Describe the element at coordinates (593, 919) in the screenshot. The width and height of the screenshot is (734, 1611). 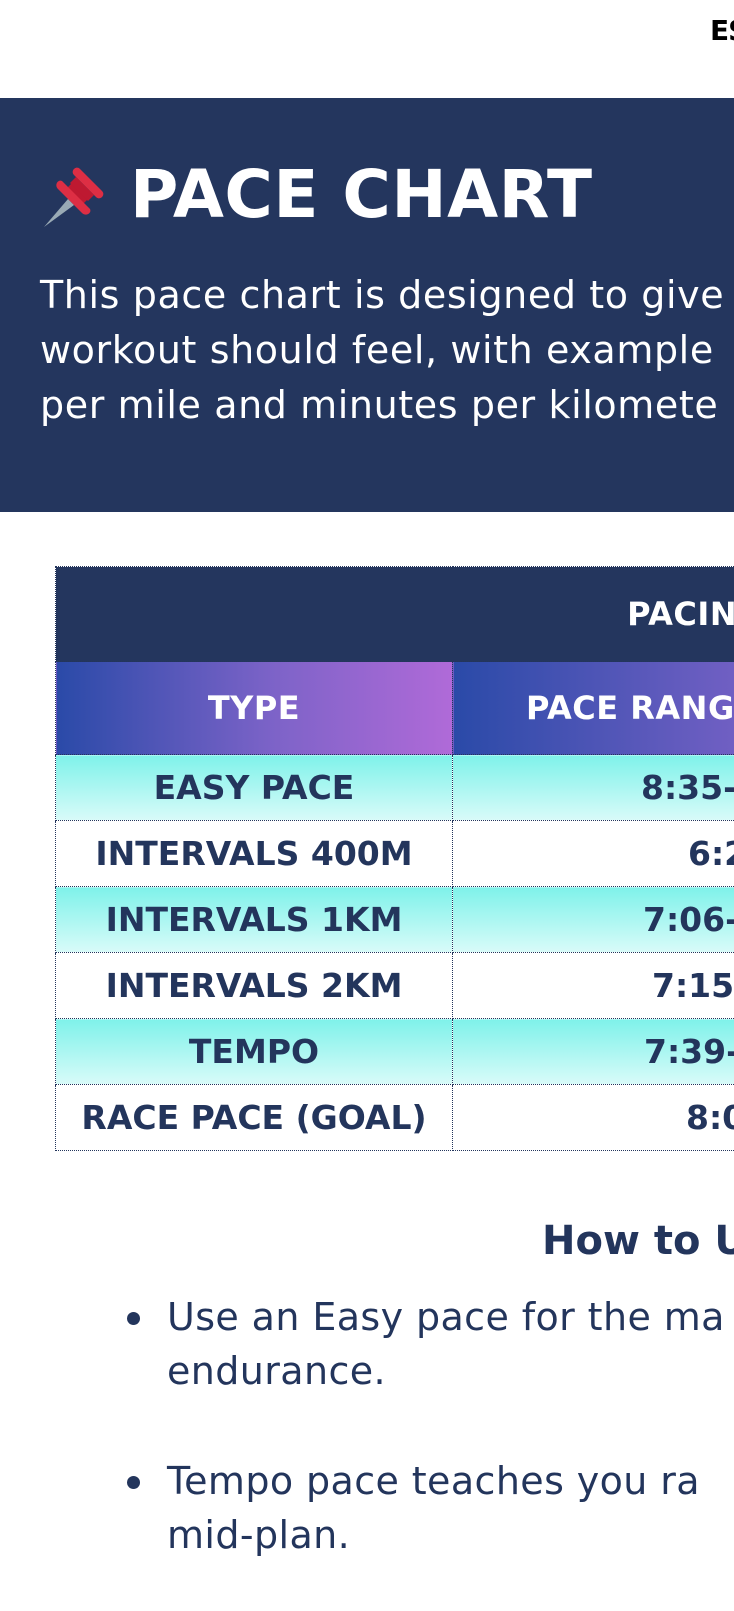
I see `range-cell: 7:06-` at that location.